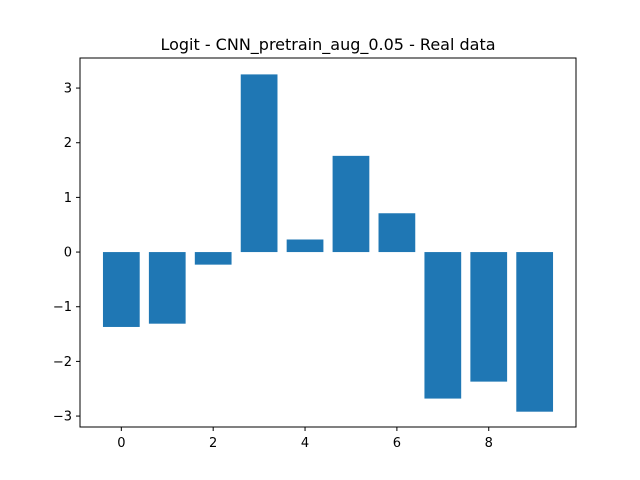 The width and height of the screenshot is (640, 480). Describe the element at coordinates (68, 143) in the screenshot. I see `y-tick-label: 2` at that location.